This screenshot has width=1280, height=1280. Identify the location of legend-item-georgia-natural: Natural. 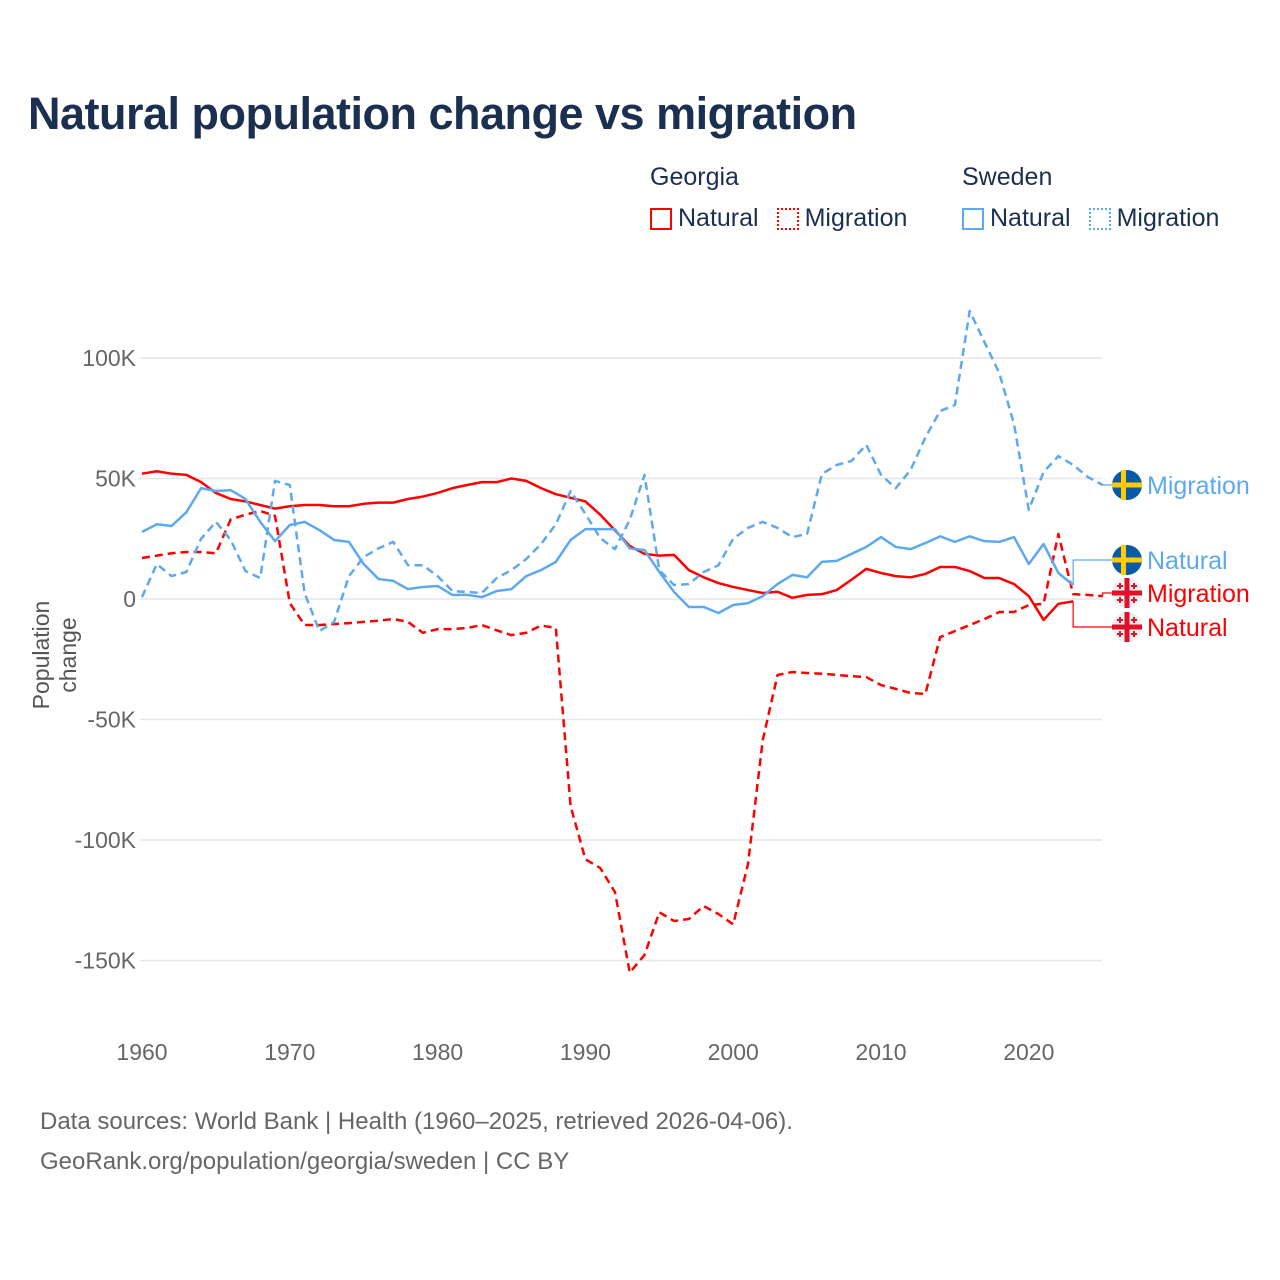
(704, 218).